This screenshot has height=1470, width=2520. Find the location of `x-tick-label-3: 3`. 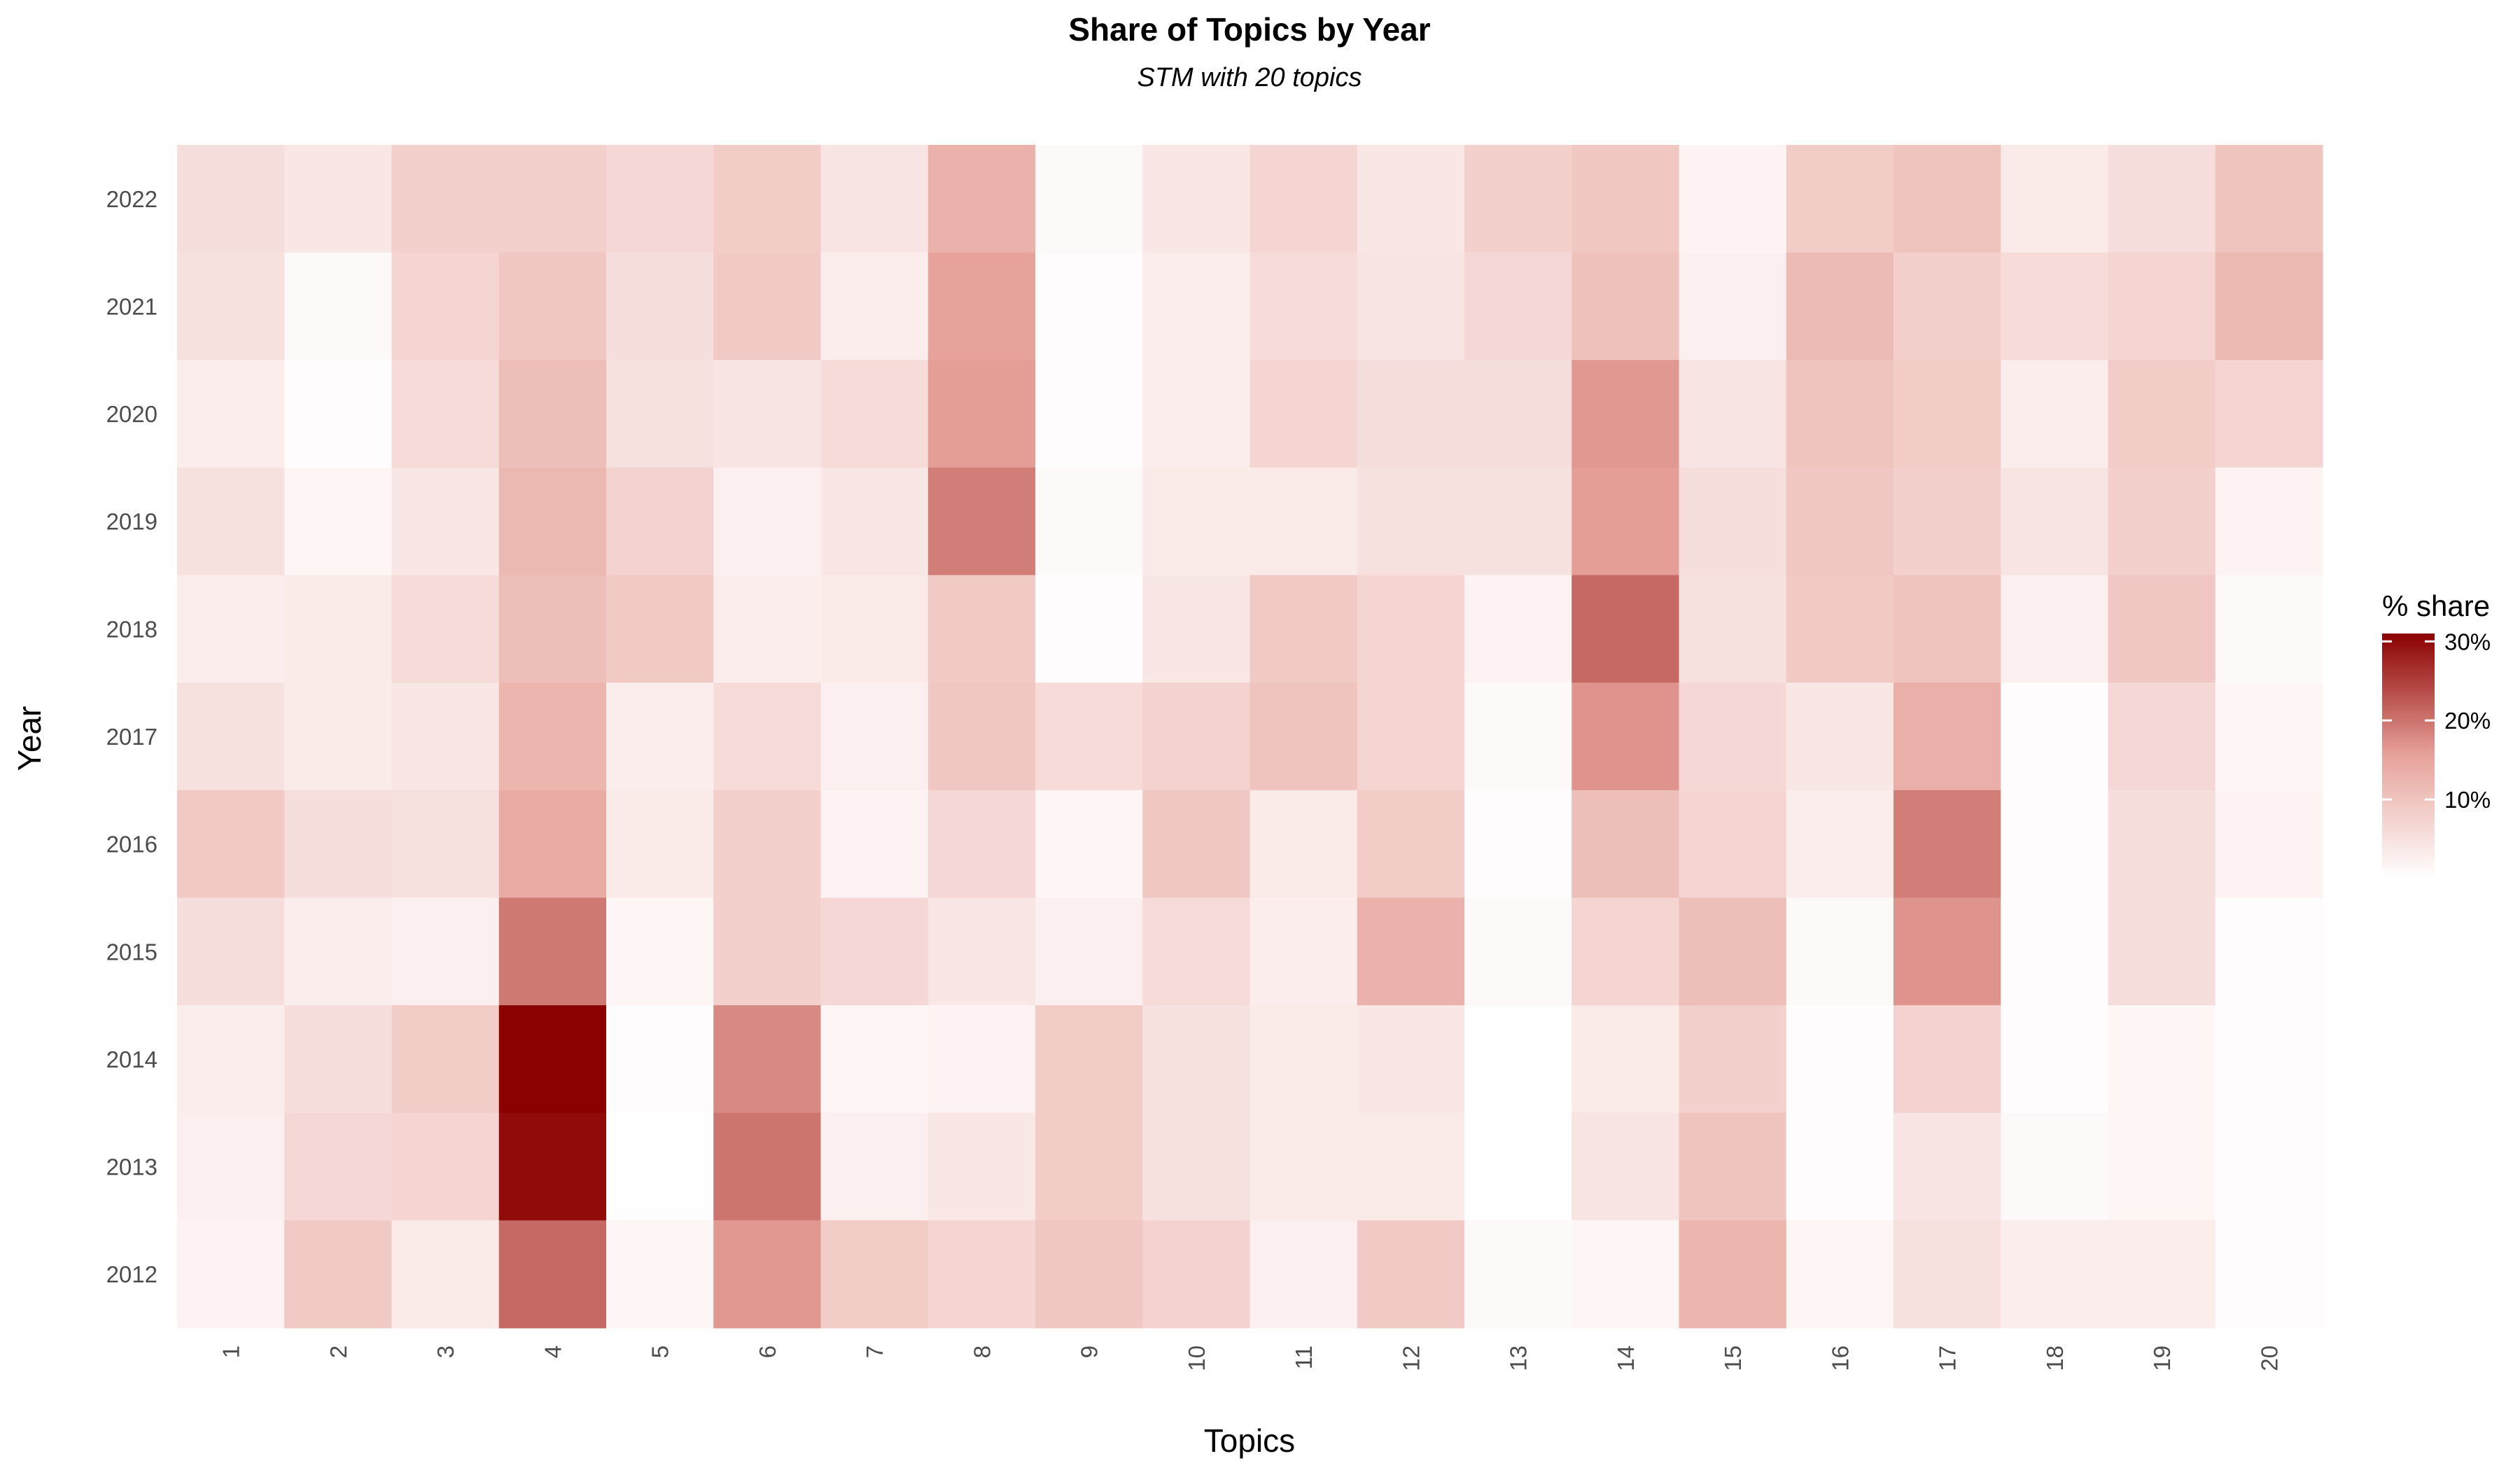

x-tick-label-3: 3 is located at coordinates (445, 1351).